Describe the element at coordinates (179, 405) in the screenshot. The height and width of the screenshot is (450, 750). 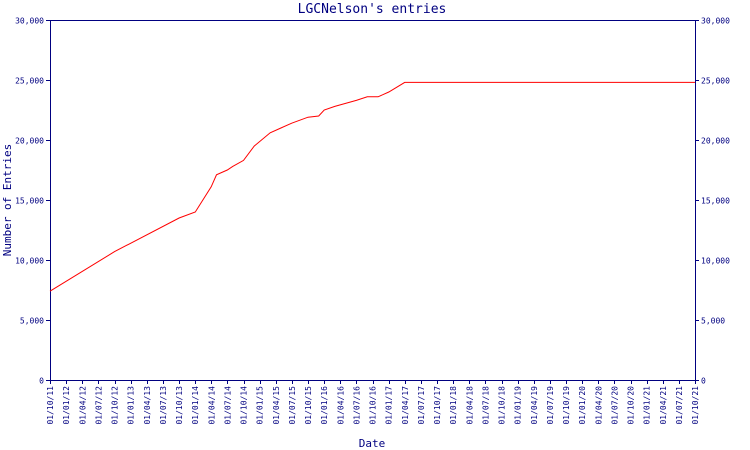
I see `x-tick-label: 01/10/13` at that location.